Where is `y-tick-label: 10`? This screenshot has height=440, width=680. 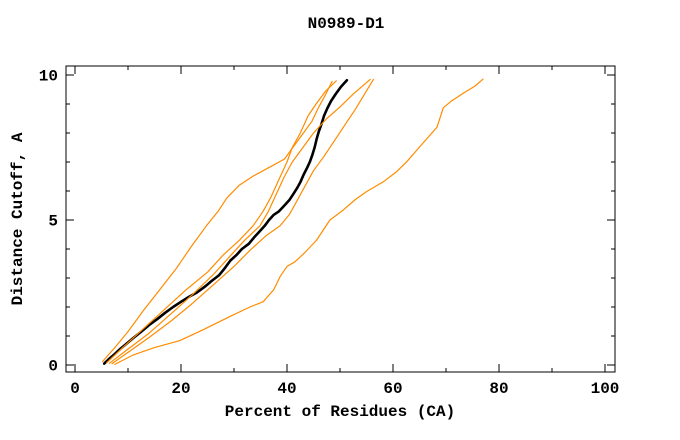 y-tick-label: 10 is located at coordinates (48, 77).